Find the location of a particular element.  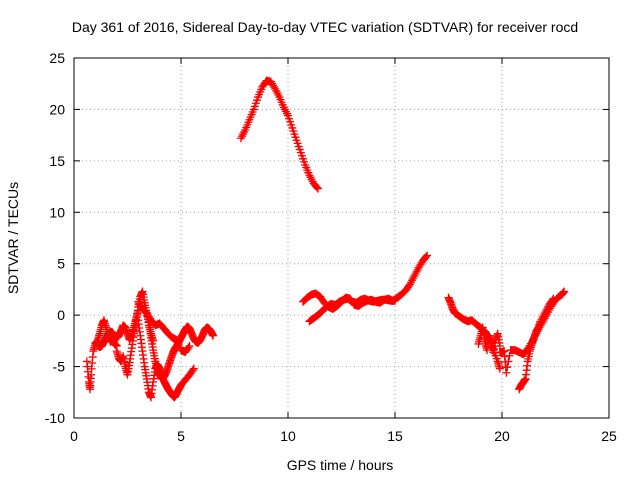

x-tick-label: 20 is located at coordinates (502, 436).